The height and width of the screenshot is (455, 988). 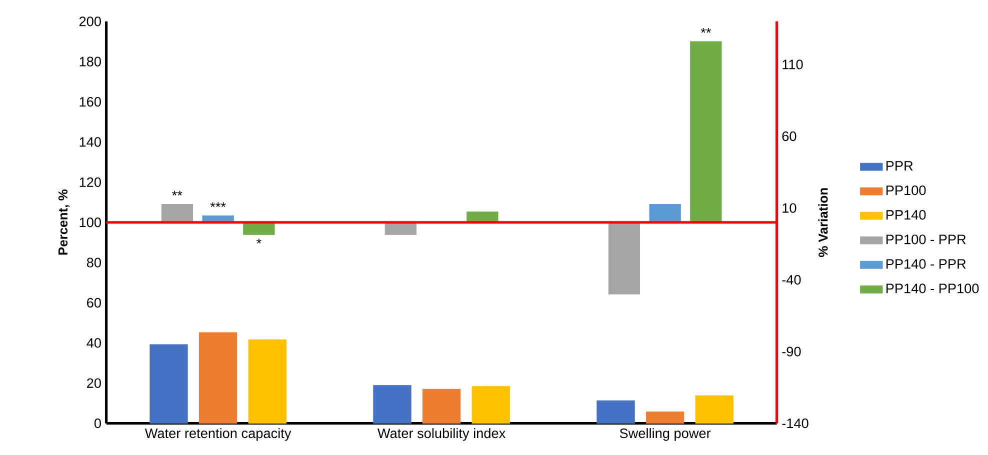 I want to click on data-label: *, so click(x=259, y=241).